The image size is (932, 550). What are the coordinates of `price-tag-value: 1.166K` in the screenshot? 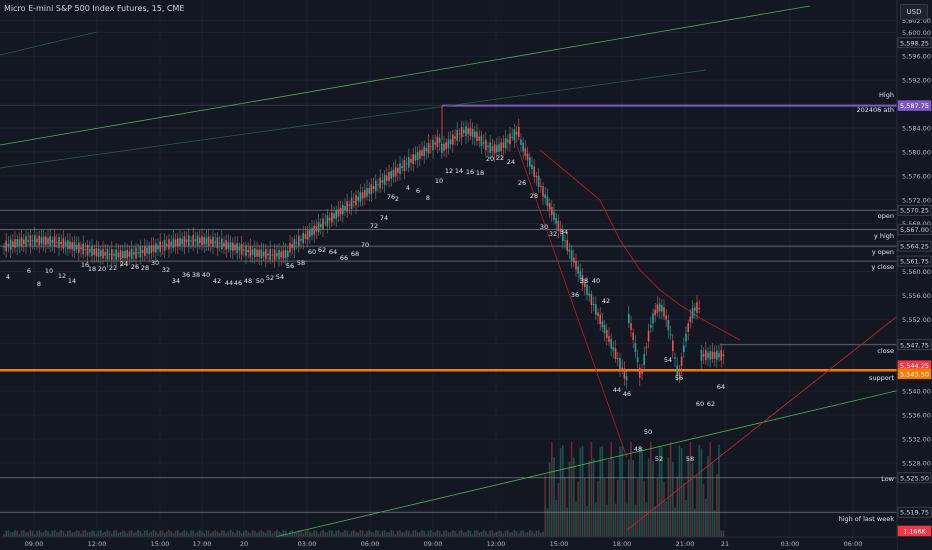 It's located at (915, 532).